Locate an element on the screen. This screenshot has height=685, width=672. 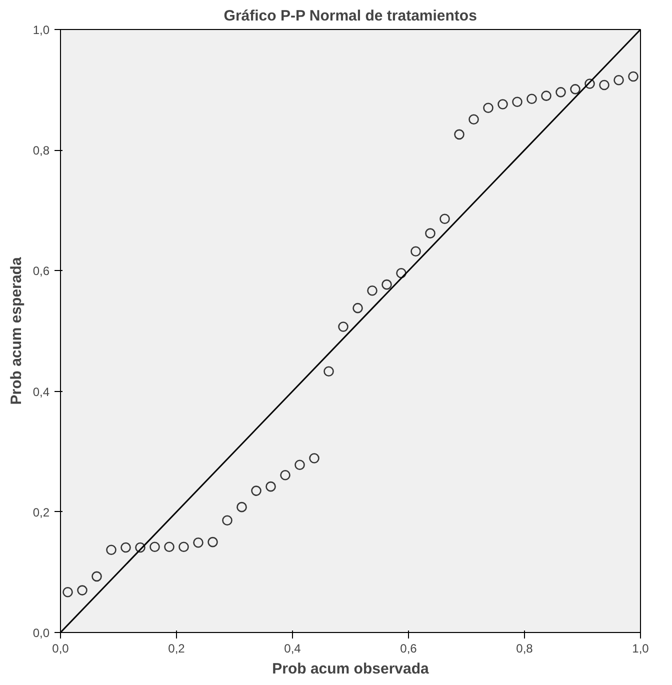
x-tick-label: 0,0 is located at coordinates (61, 649).